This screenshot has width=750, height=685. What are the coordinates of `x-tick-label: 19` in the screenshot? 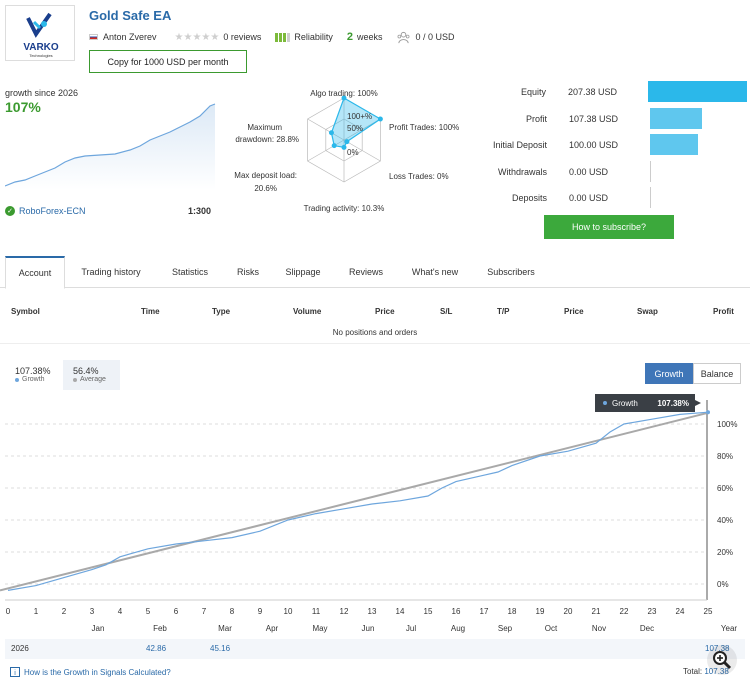 It's located at (540, 611).